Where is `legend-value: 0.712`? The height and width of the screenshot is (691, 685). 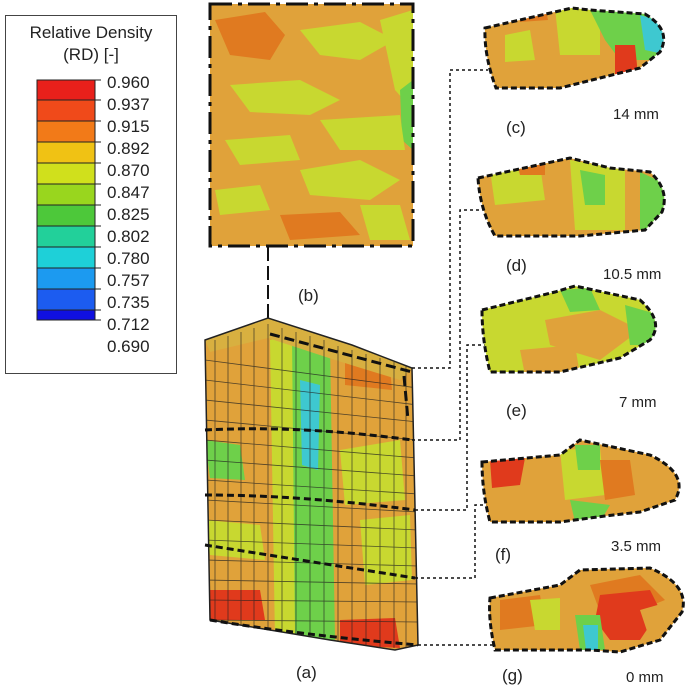
legend-value: 0.712 is located at coordinates (128, 324).